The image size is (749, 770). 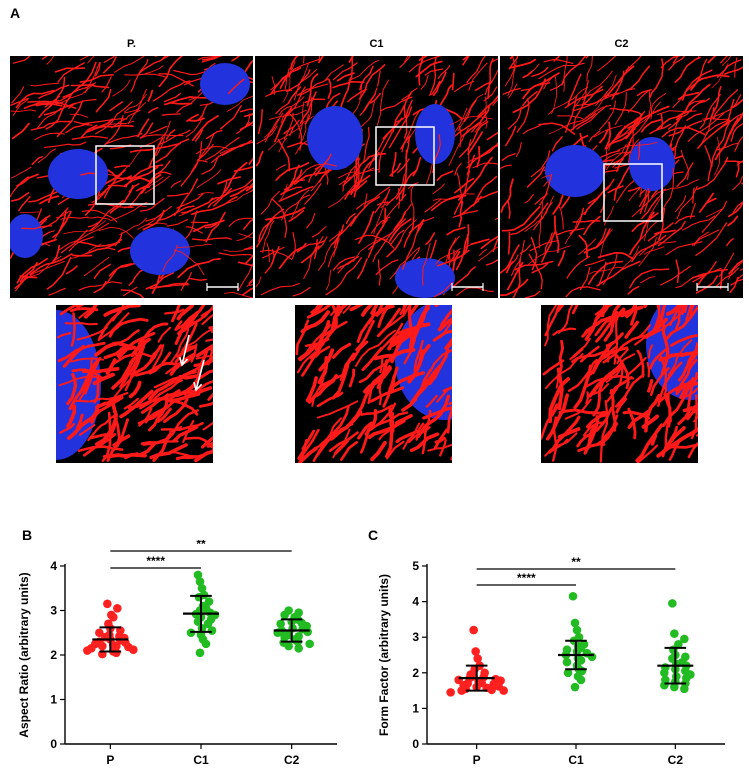 What do you see at coordinates (155, 561) in the screenshot?
I see `significance-label: ****` at bounding box center [155, 561].